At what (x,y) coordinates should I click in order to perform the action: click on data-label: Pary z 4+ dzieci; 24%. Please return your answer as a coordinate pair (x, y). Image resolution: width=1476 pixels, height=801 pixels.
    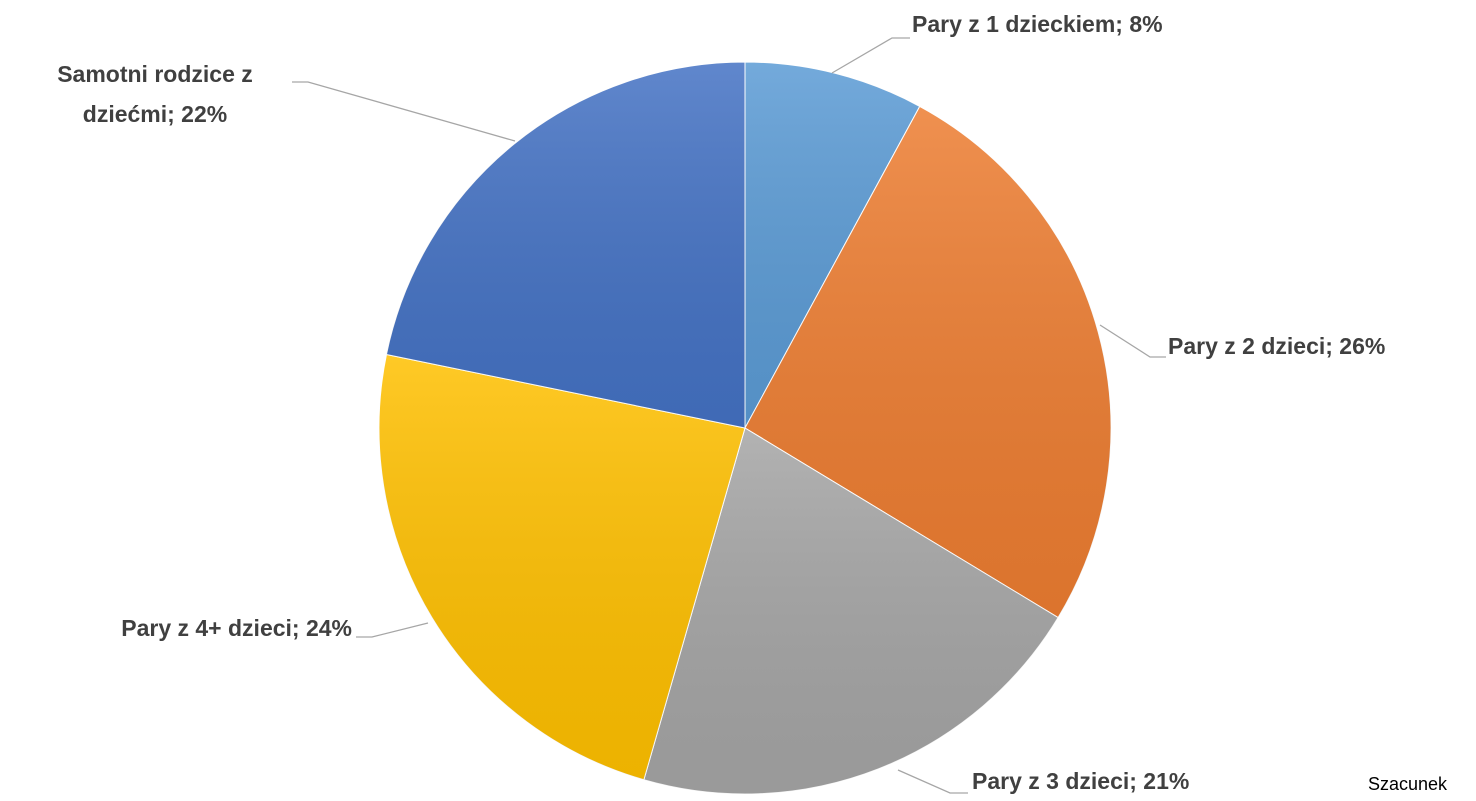
    Looking at the image, I should click on (236, 628).